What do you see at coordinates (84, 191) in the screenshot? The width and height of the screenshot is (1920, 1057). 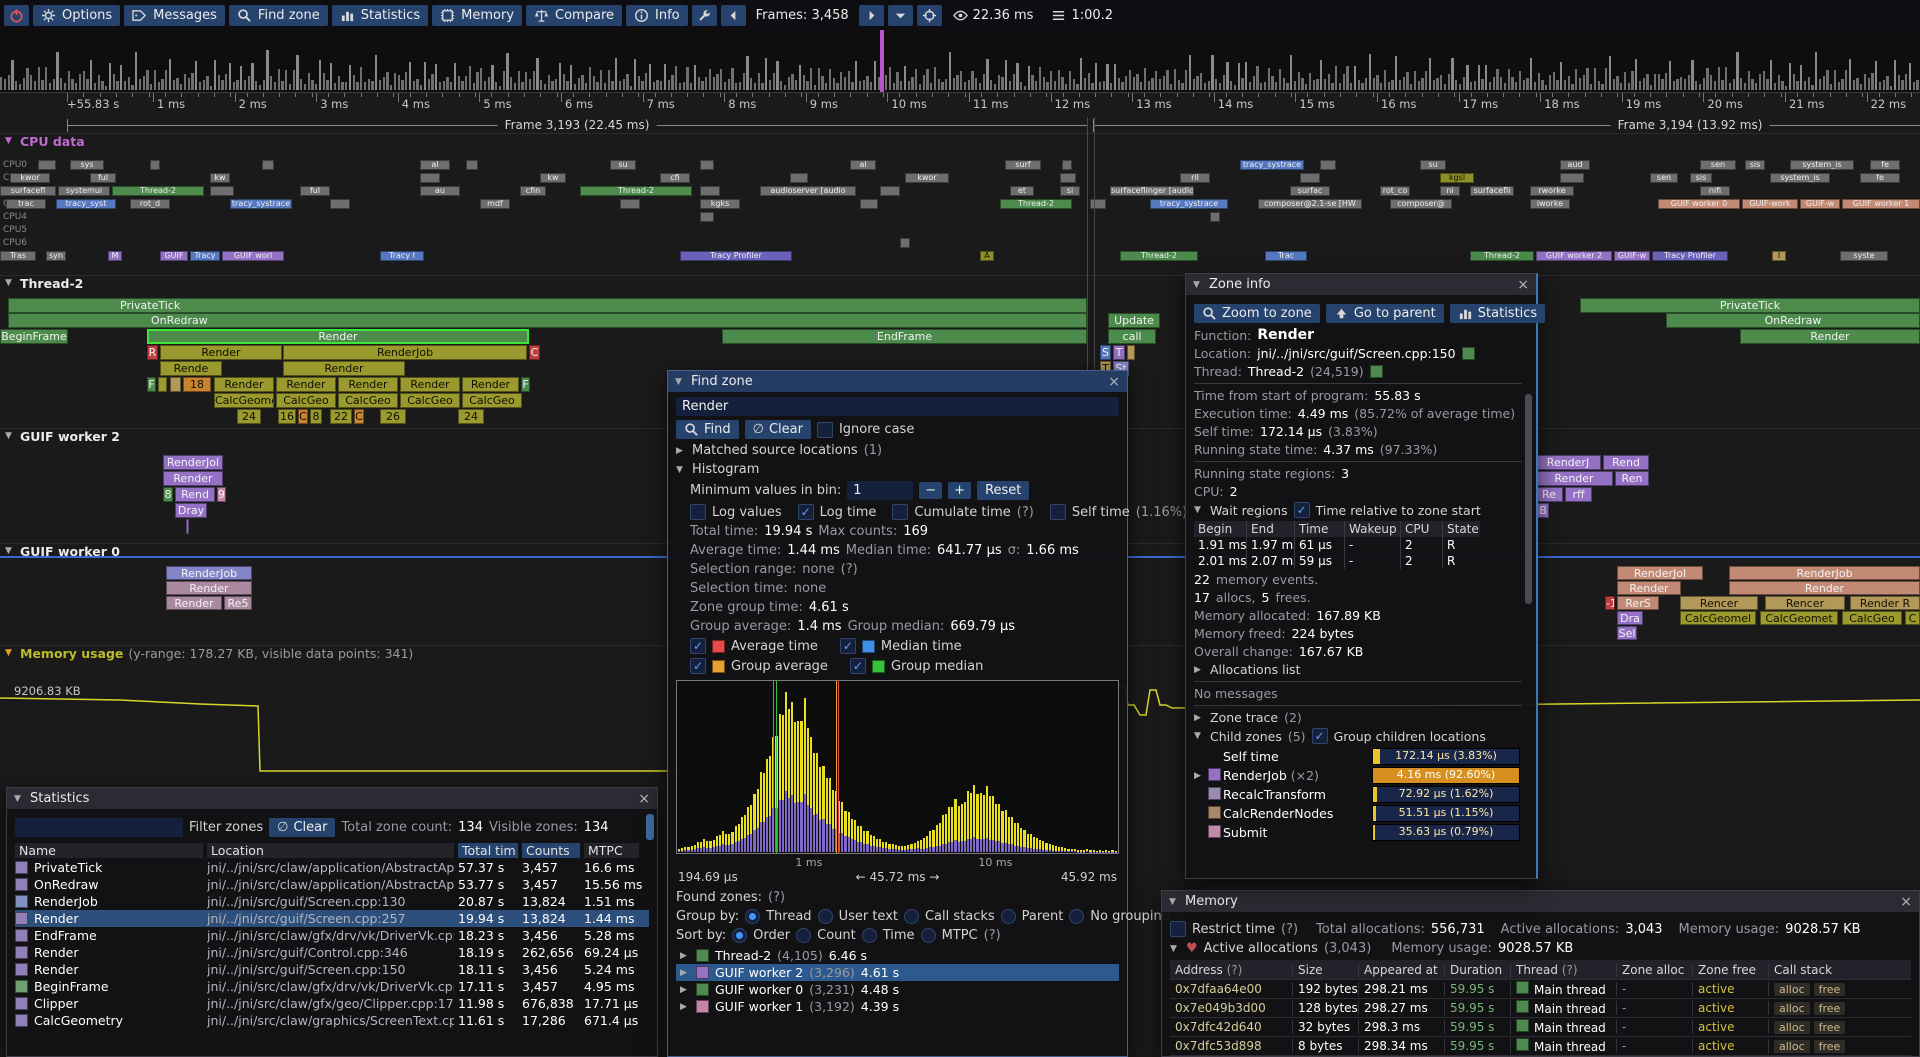 I see `cpu-zone-block: systemui` at bounding box center [84, 191].